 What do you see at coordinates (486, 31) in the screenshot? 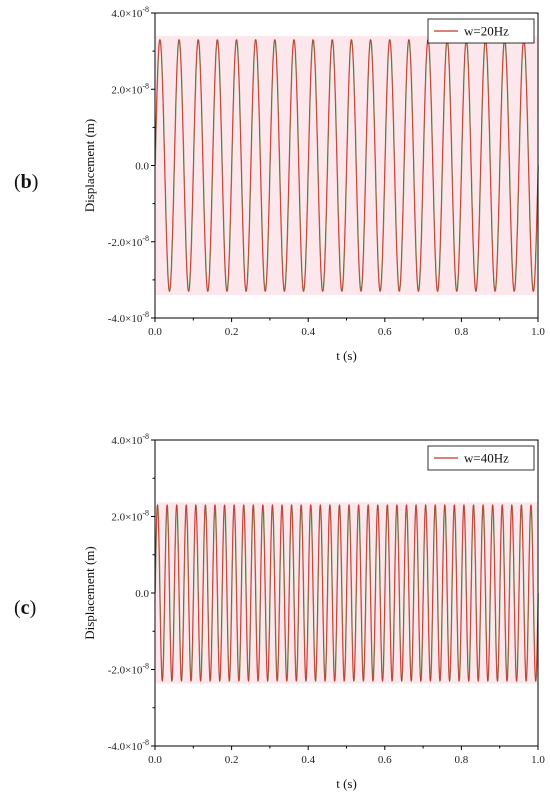
I see `legend-label: w=20Hz` at bounding box center [486, 31].